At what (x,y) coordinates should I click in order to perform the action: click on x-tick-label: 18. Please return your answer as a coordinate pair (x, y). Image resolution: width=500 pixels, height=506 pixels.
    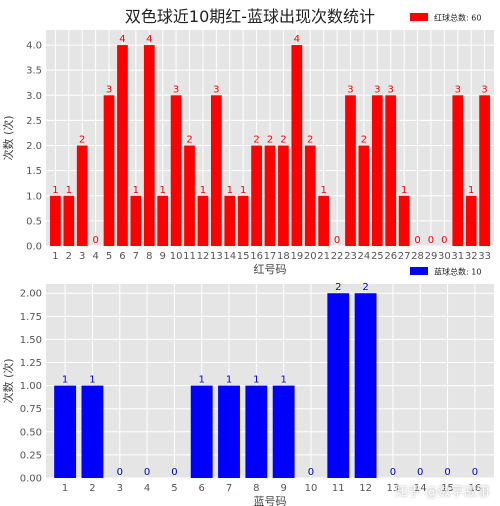
    Looking at the image, I should click on (283, 256).